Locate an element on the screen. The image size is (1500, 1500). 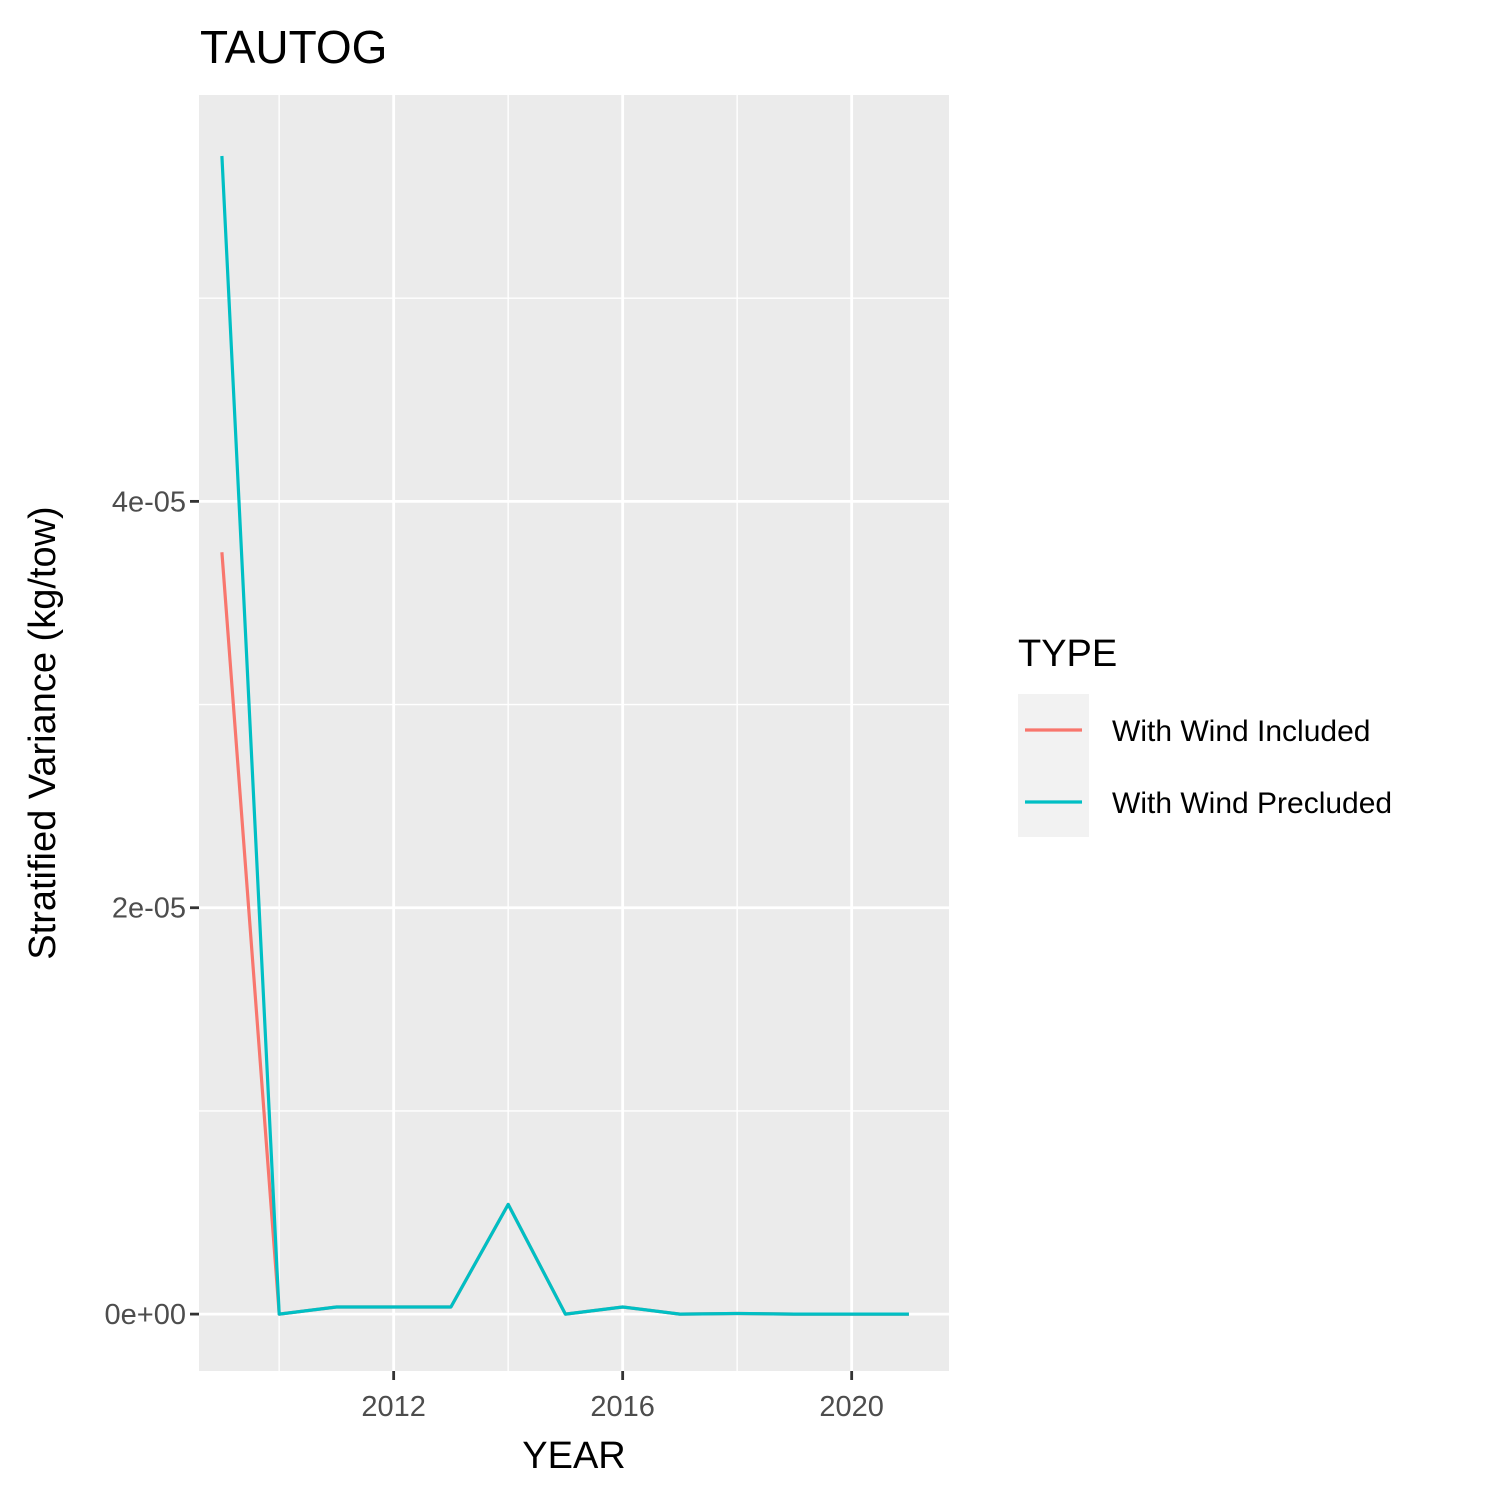
y-tick-label: 4e-05 is located at coordinates (149, 502).